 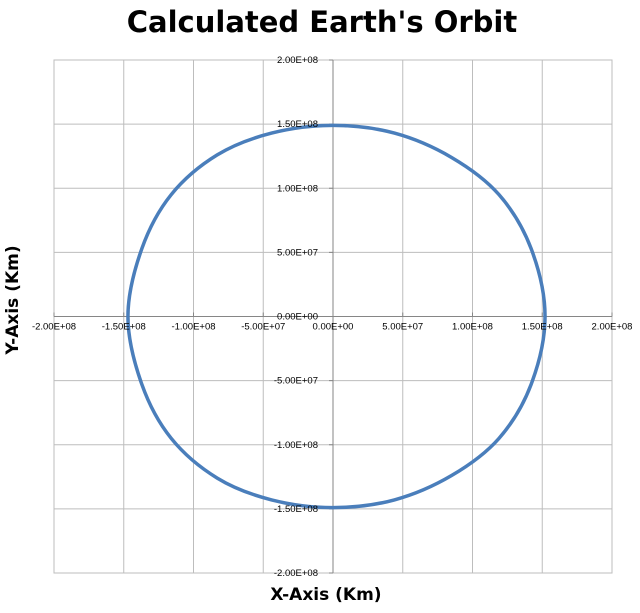 I want to click on y-tick-label: -1.50E+08, so click(x=296, y=509).